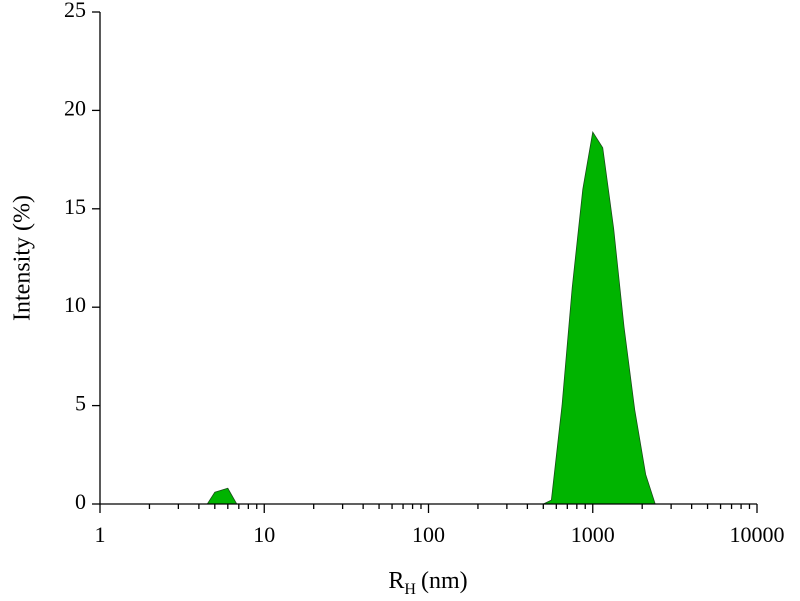  What do you see at coordinates (593, 534) in the screenshot?
I see `x-tick-label: 1000` at bounding box center [593, 534].